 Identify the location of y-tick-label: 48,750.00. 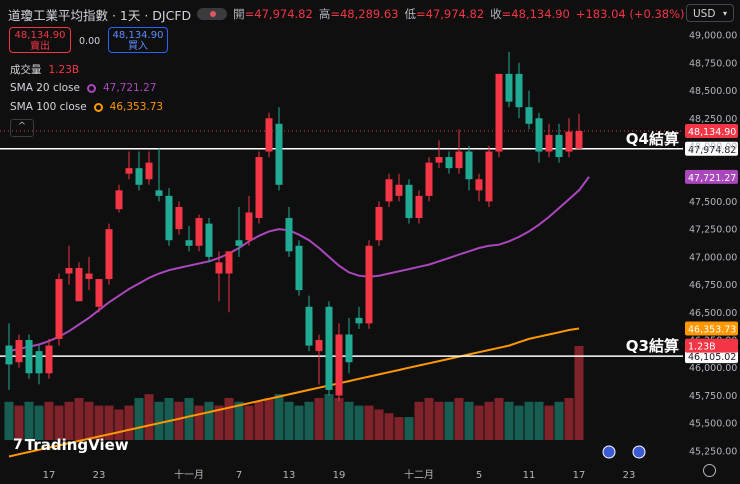
(713, 63).